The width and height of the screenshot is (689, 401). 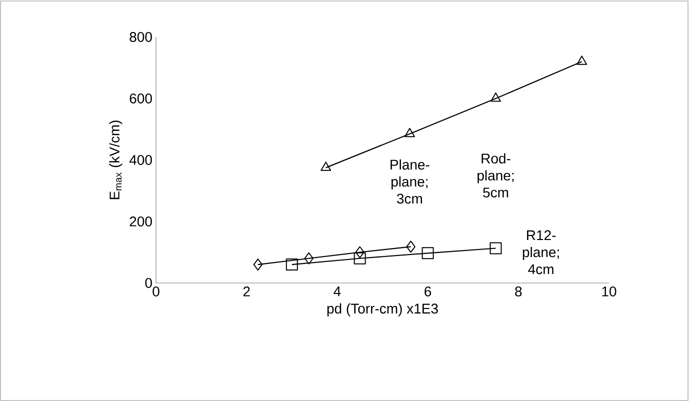 What do you see at coordinates (140, 160) in the screenshot?
I see `y-tick-label: 400` at bounding box center [140, 160].